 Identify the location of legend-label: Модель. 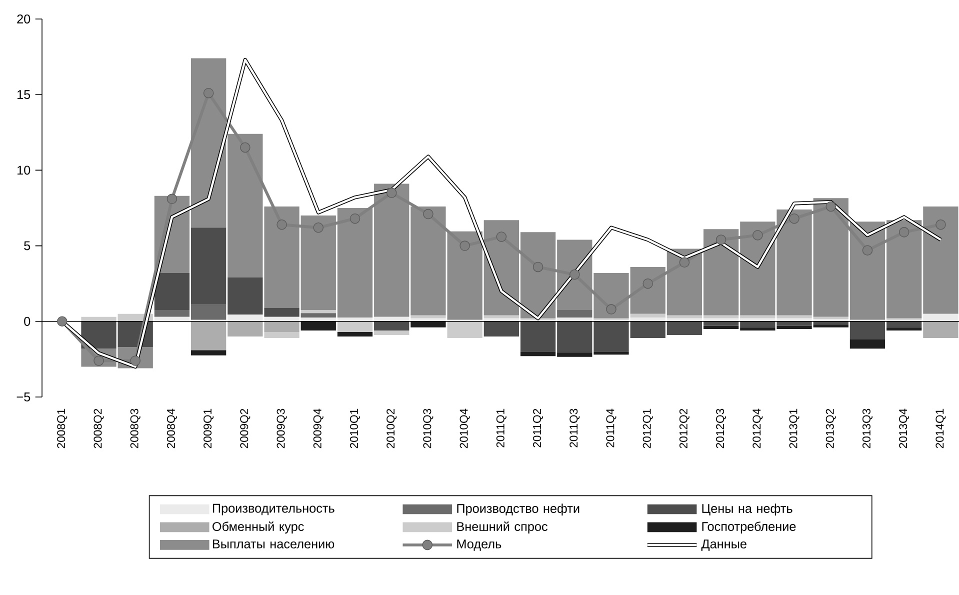
(479, 545).